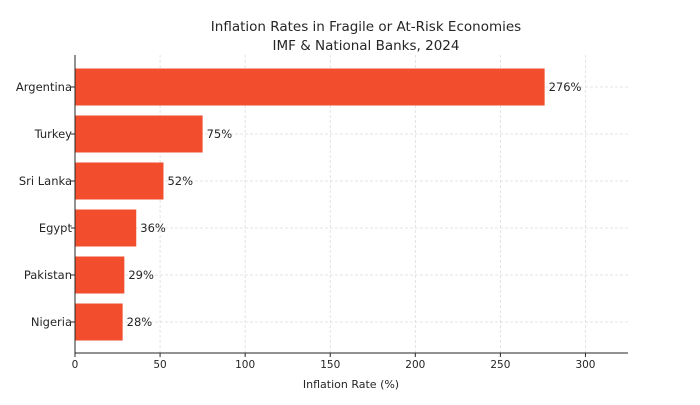  What do you see at coordinates (45, 181) in the screenshot?
I see `y-tick-label: Sri Lanka` at bounding box center [45, 181].